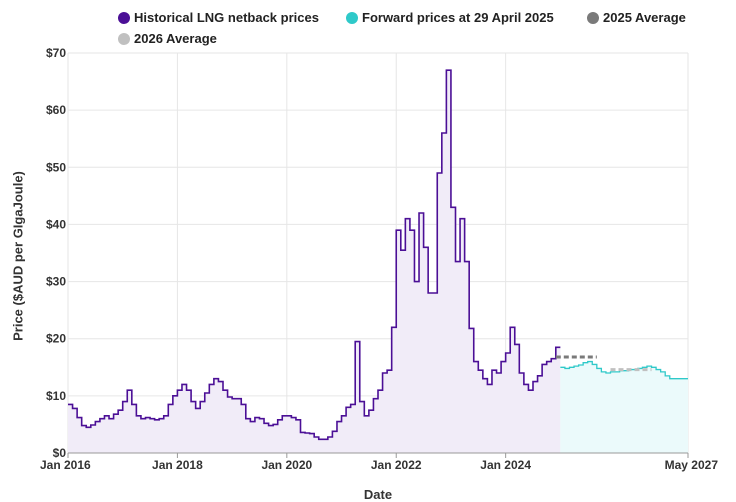  Describe the element at coordinates (65, 465) in the screenshot. I see `x-tick-label: Jan 2016` at that location.